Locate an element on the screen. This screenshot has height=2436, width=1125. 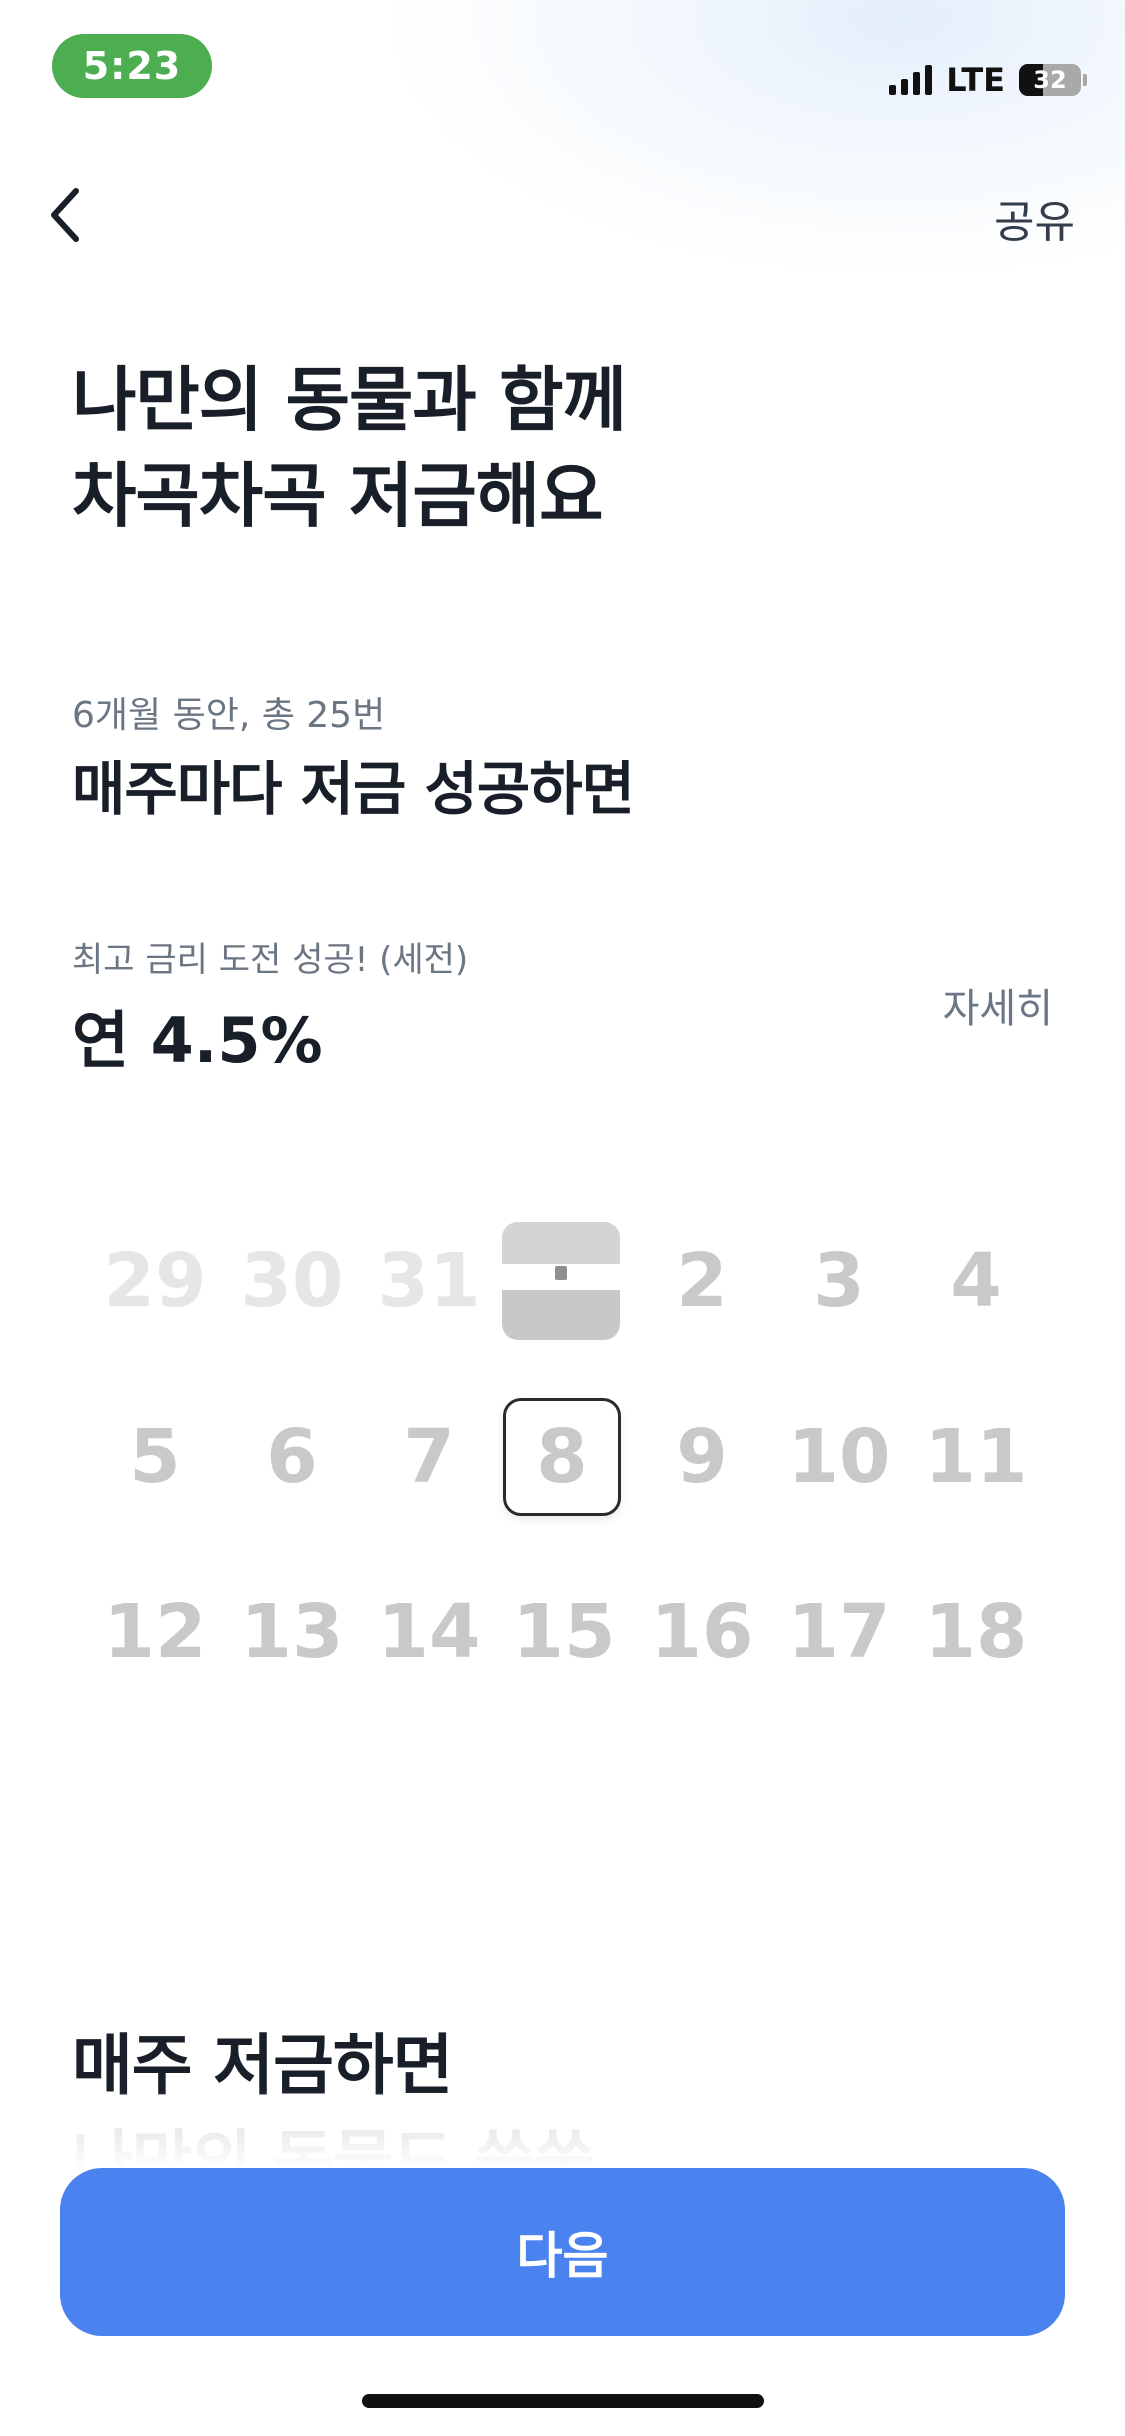
chevron-left-icon is located at coordinates (65, 215).